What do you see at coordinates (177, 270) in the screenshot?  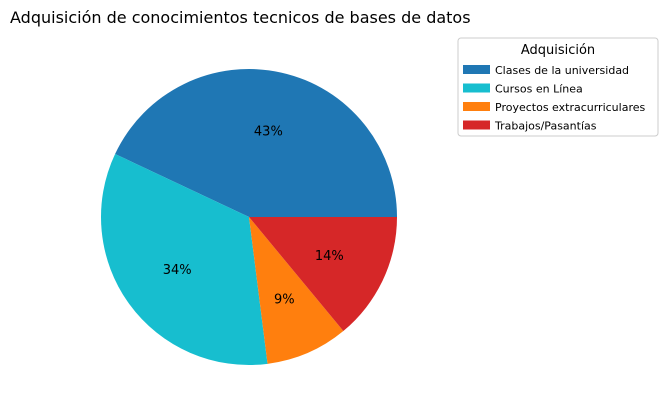 I see `pie-percent-label-1: 34%` at bounding box center [177, 270].